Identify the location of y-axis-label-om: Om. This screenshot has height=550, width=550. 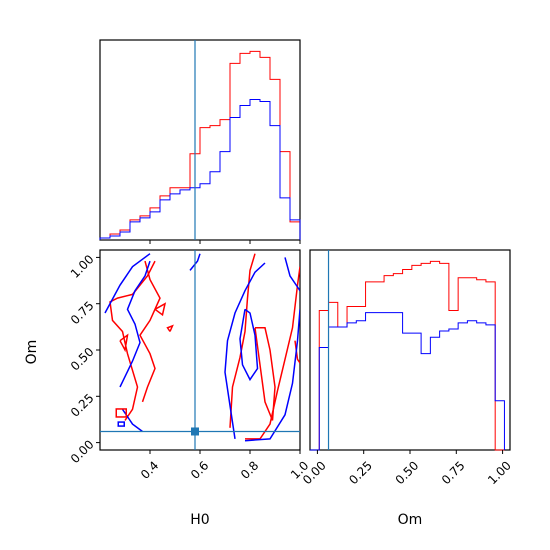
(32, 352).